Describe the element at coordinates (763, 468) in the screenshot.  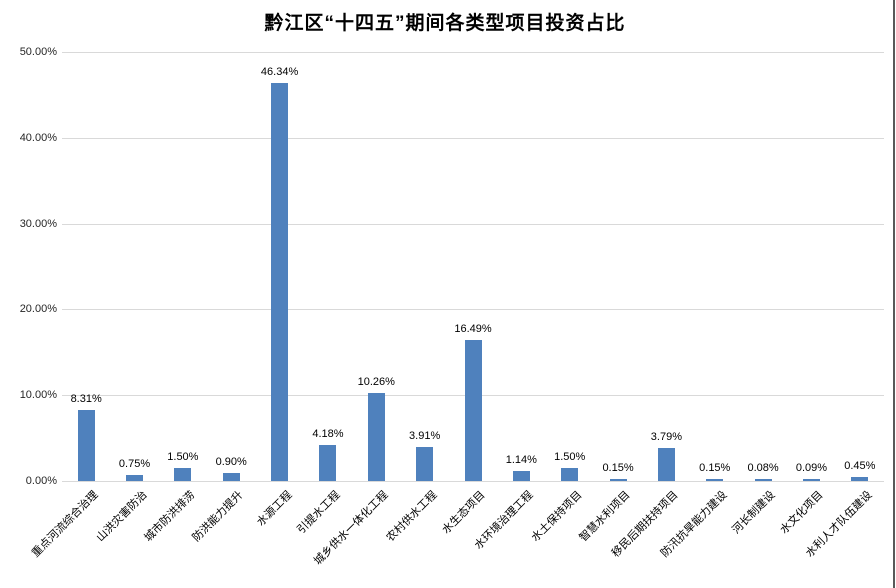
I see `bar-value-label: 0.08%` at that location.